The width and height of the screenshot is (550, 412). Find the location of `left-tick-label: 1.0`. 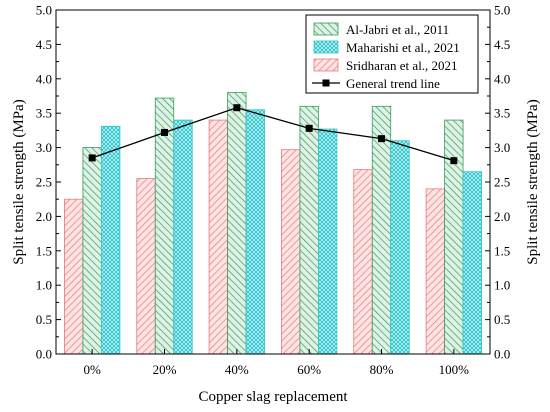

left-tick-label: 1.0 is located at coordinates (44, 285).